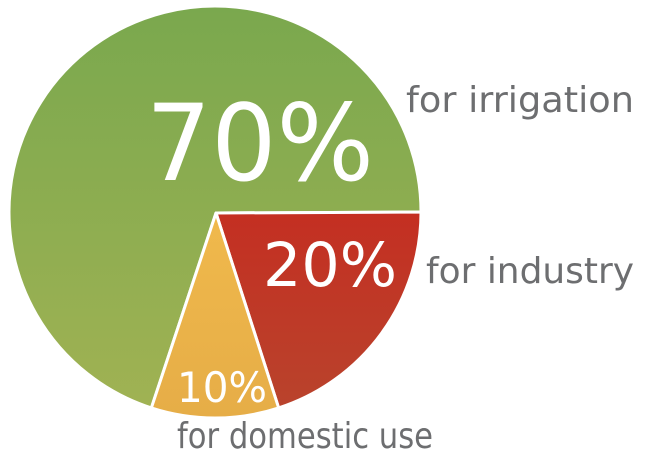 The width and height of the screenshot is (646, 455). What do you see at coordinates (222, 387) in the screenshot?
I see `value-label-domestic: 10%` at bounding box center [222, 387].